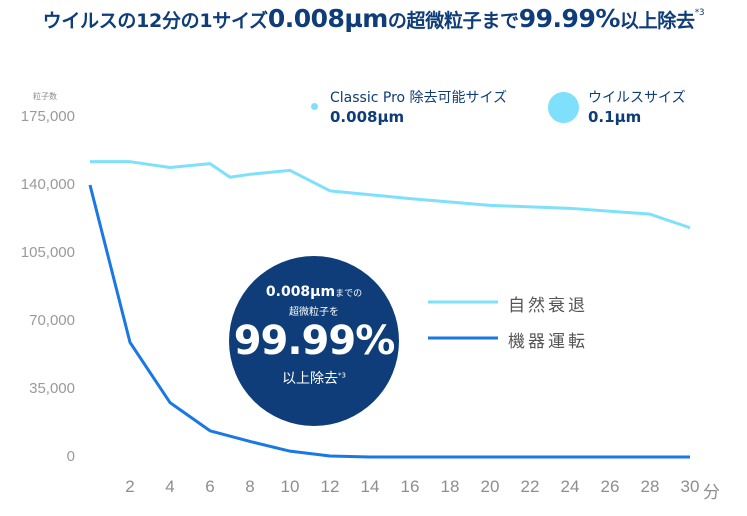 This screenshot has height=516, width=747. What do you see at coordinates (328, 18) in the screenshot?
I see `title-size: 0.008µm` at bounding box center [328, 18].